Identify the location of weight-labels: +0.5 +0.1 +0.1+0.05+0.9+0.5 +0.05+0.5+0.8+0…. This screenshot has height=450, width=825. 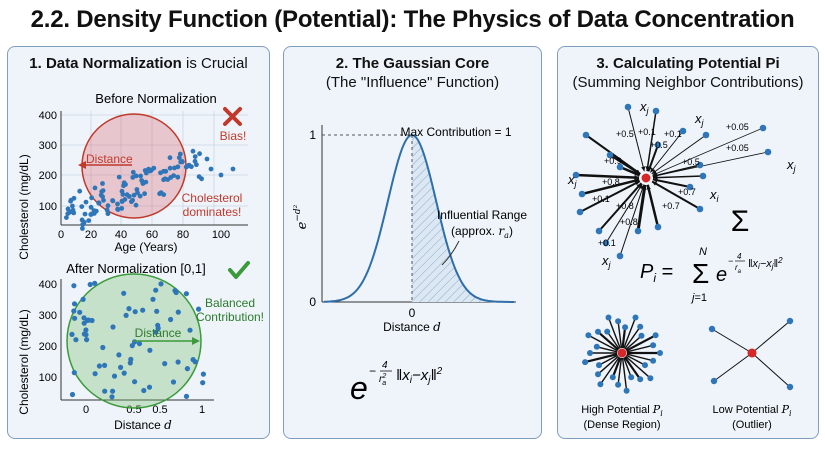
(670, 185).